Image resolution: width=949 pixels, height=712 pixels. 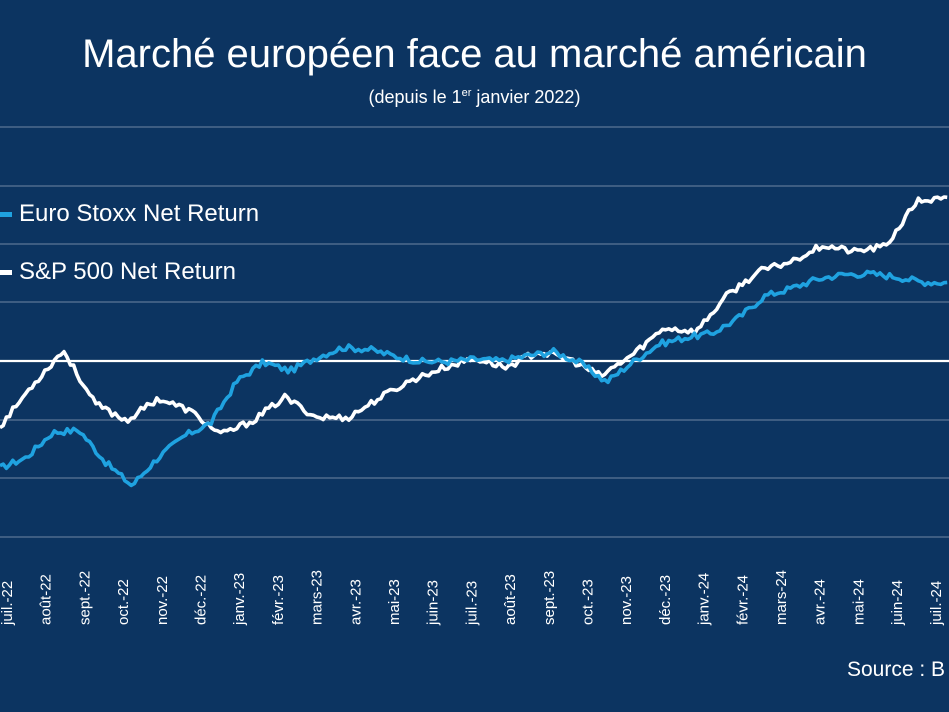 What do you see at coordinates (278, 600) in the screenshot?
I see `x-tick-label: févr.-23` at bounding box center [278, 600].